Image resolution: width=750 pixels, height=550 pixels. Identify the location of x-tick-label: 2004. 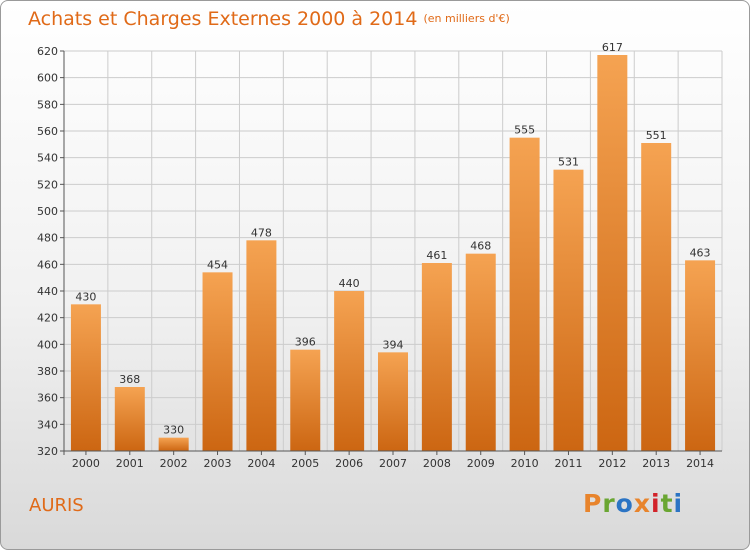
(261, 463).